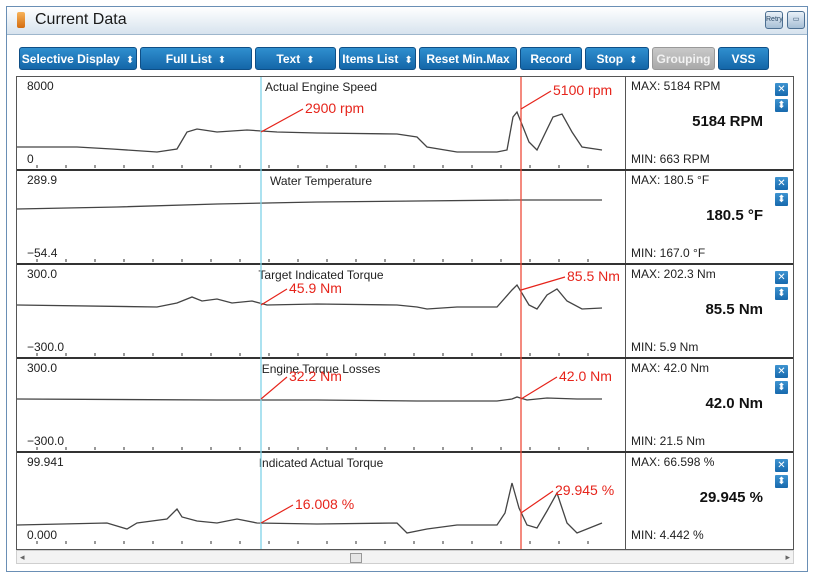  I want to click on retry-icon: Retry, so click(774, 19).